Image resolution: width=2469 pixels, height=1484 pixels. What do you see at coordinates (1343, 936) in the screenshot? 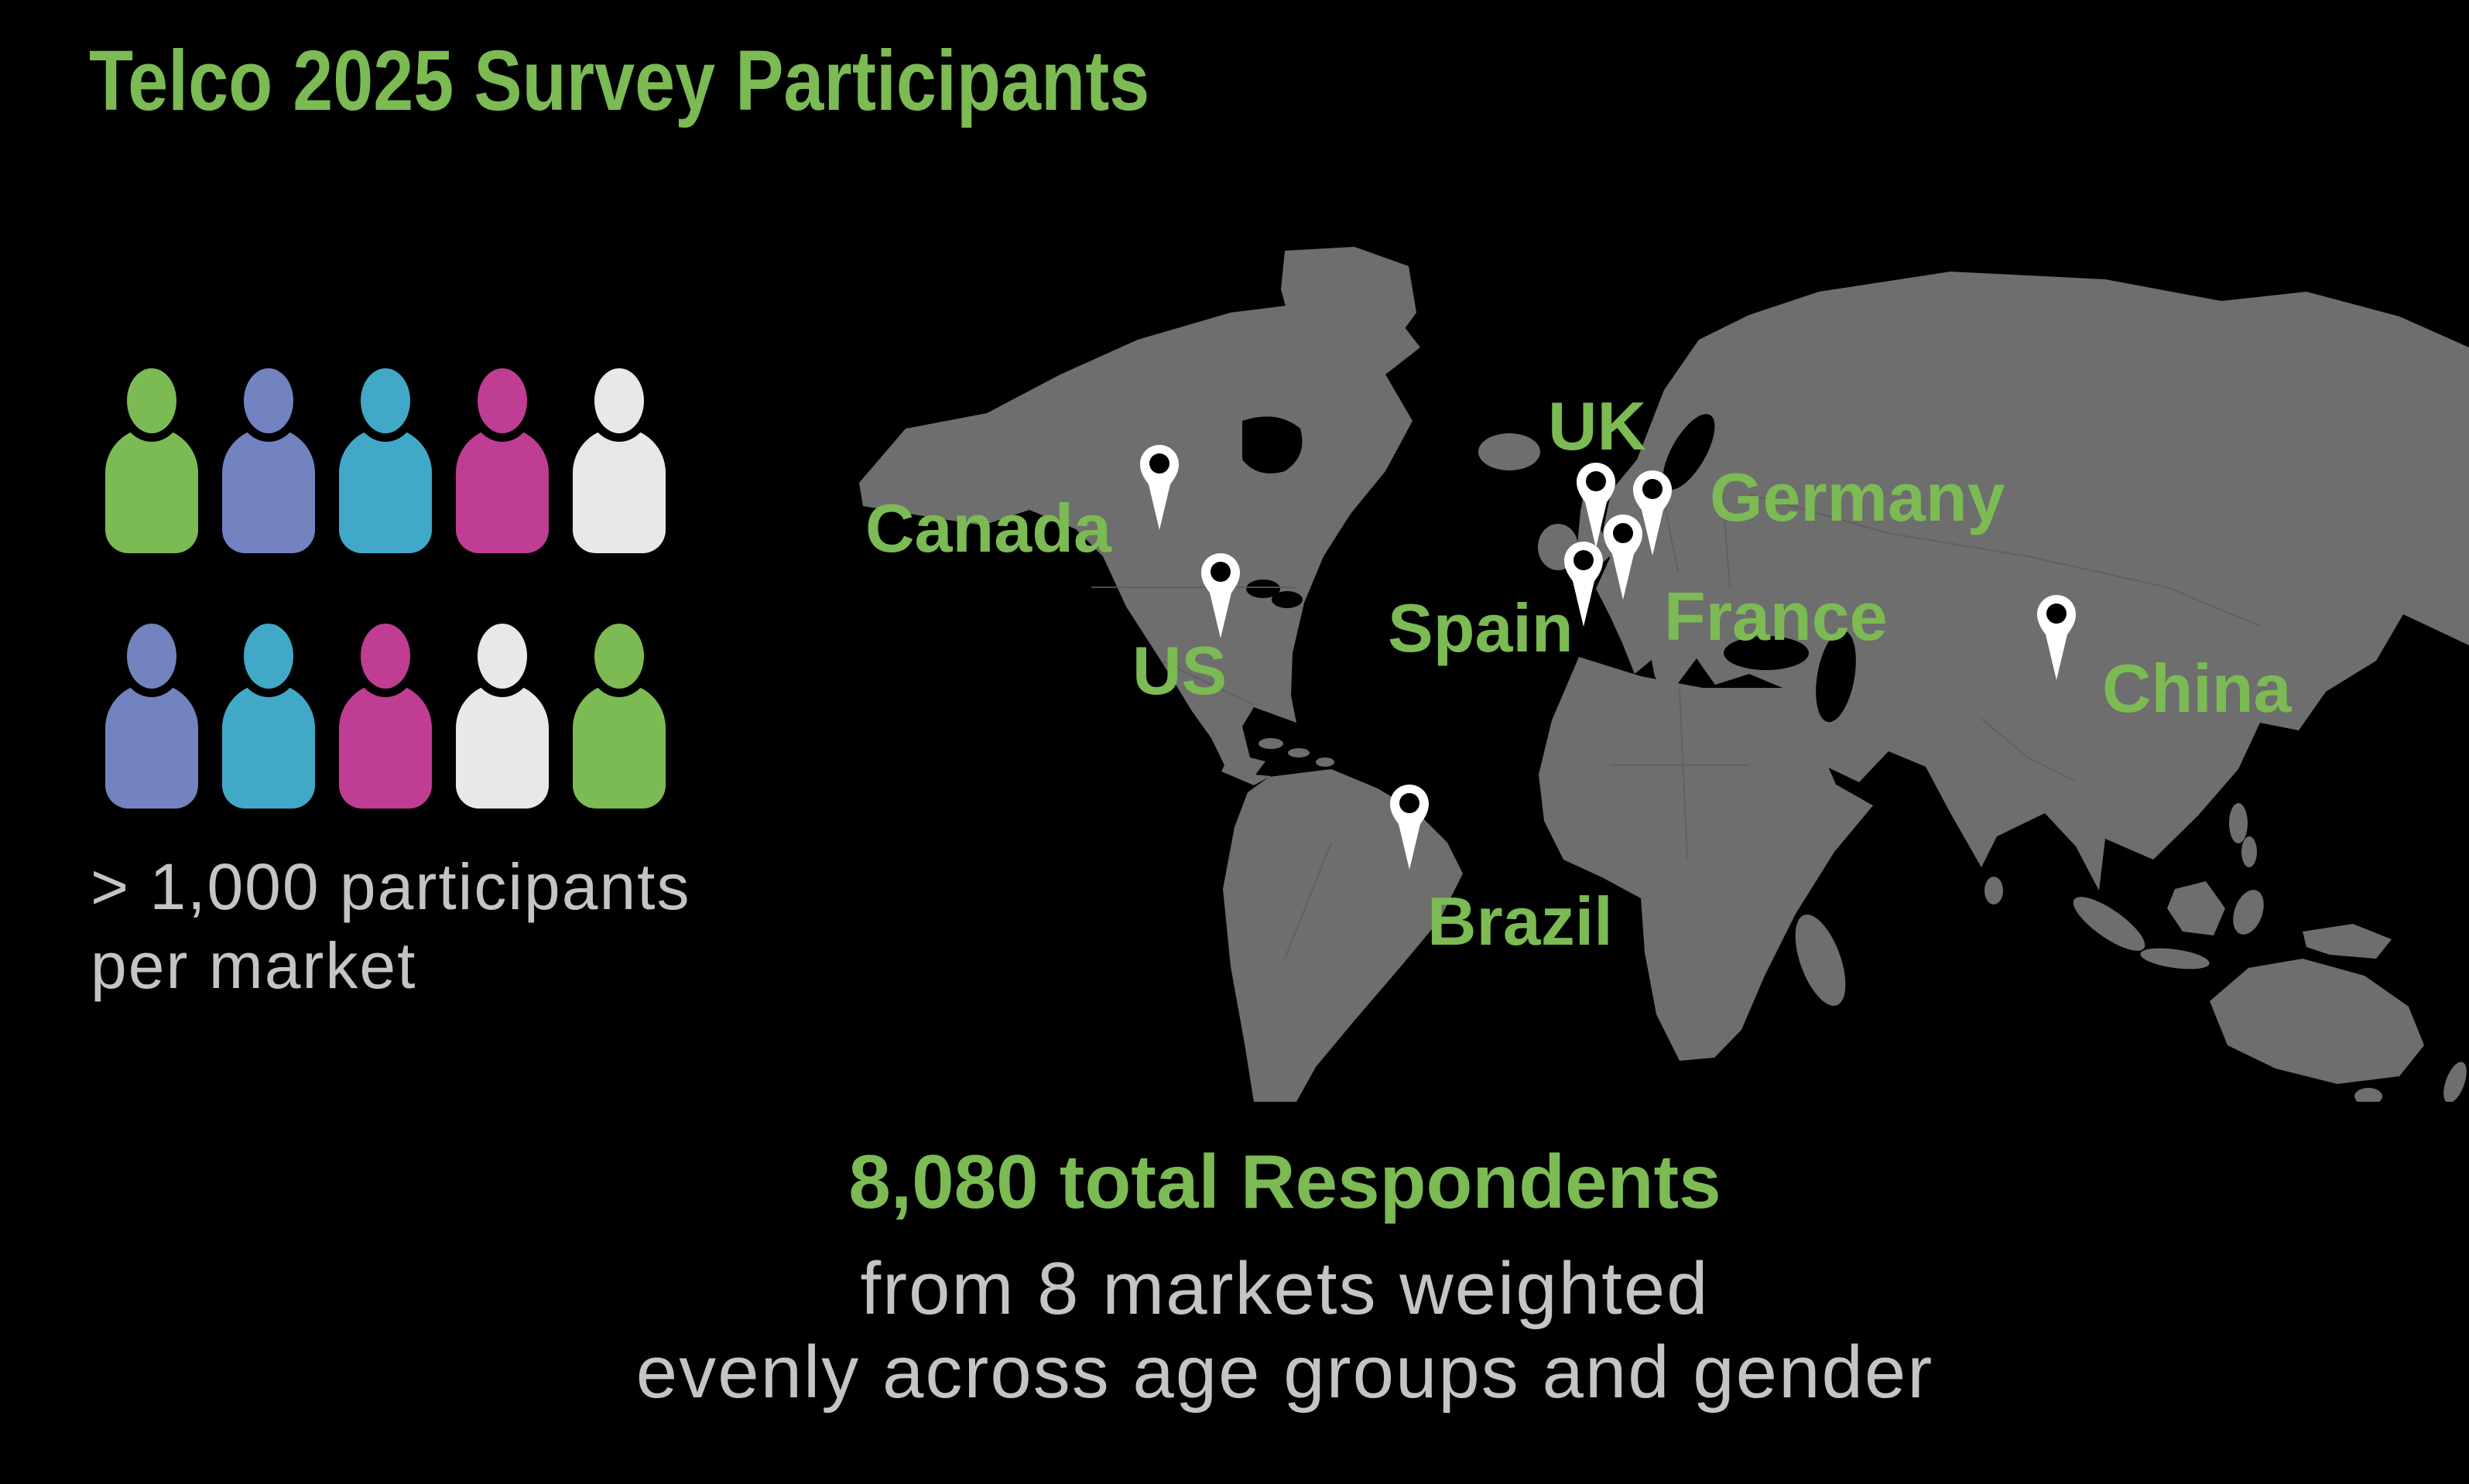
I see `continent-south-america` at bounding box center [1343, 936].